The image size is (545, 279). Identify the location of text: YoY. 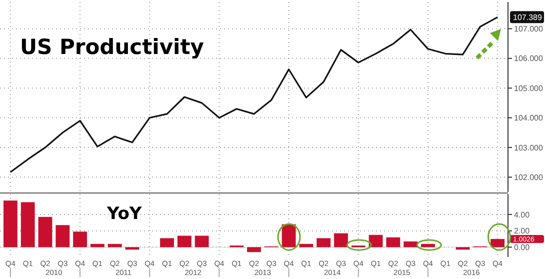
(124, 214).